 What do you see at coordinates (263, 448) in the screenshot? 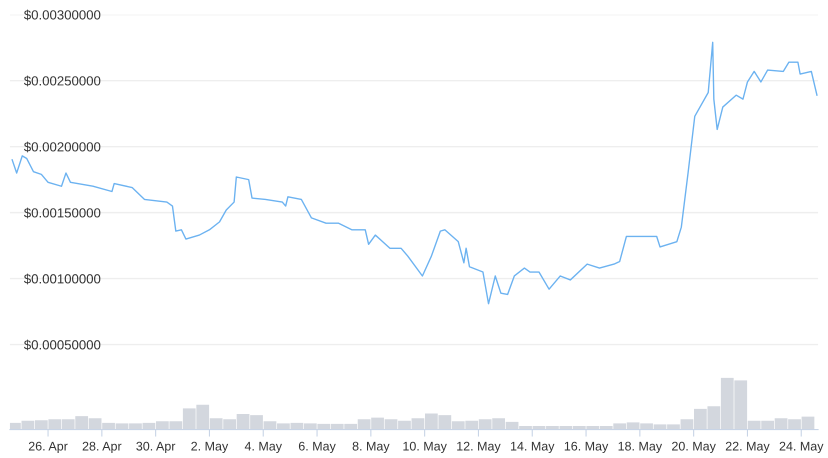
I see `x-tick-label: 4. May` at bounding box center [263, 448].